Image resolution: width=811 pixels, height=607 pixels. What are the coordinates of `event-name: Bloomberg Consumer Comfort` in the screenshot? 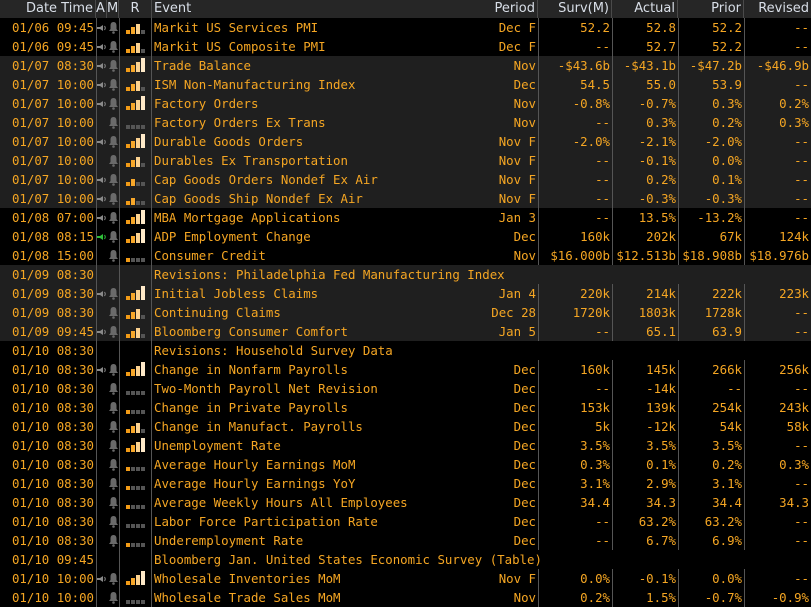 It's located at (251, 331).